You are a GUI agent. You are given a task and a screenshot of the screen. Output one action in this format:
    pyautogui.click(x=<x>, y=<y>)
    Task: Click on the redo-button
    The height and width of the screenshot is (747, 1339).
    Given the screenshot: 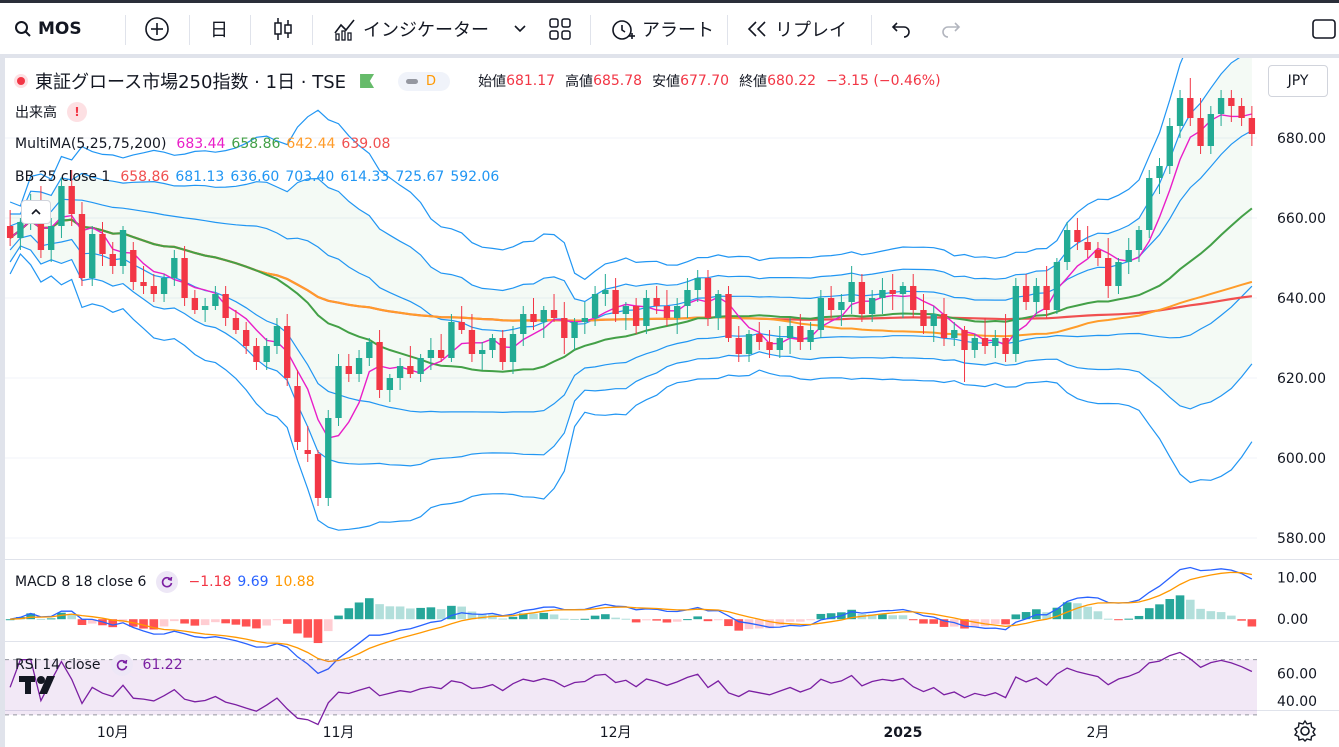 What is the action you would take?
    pyautogui.click(x=951, y=28)
    